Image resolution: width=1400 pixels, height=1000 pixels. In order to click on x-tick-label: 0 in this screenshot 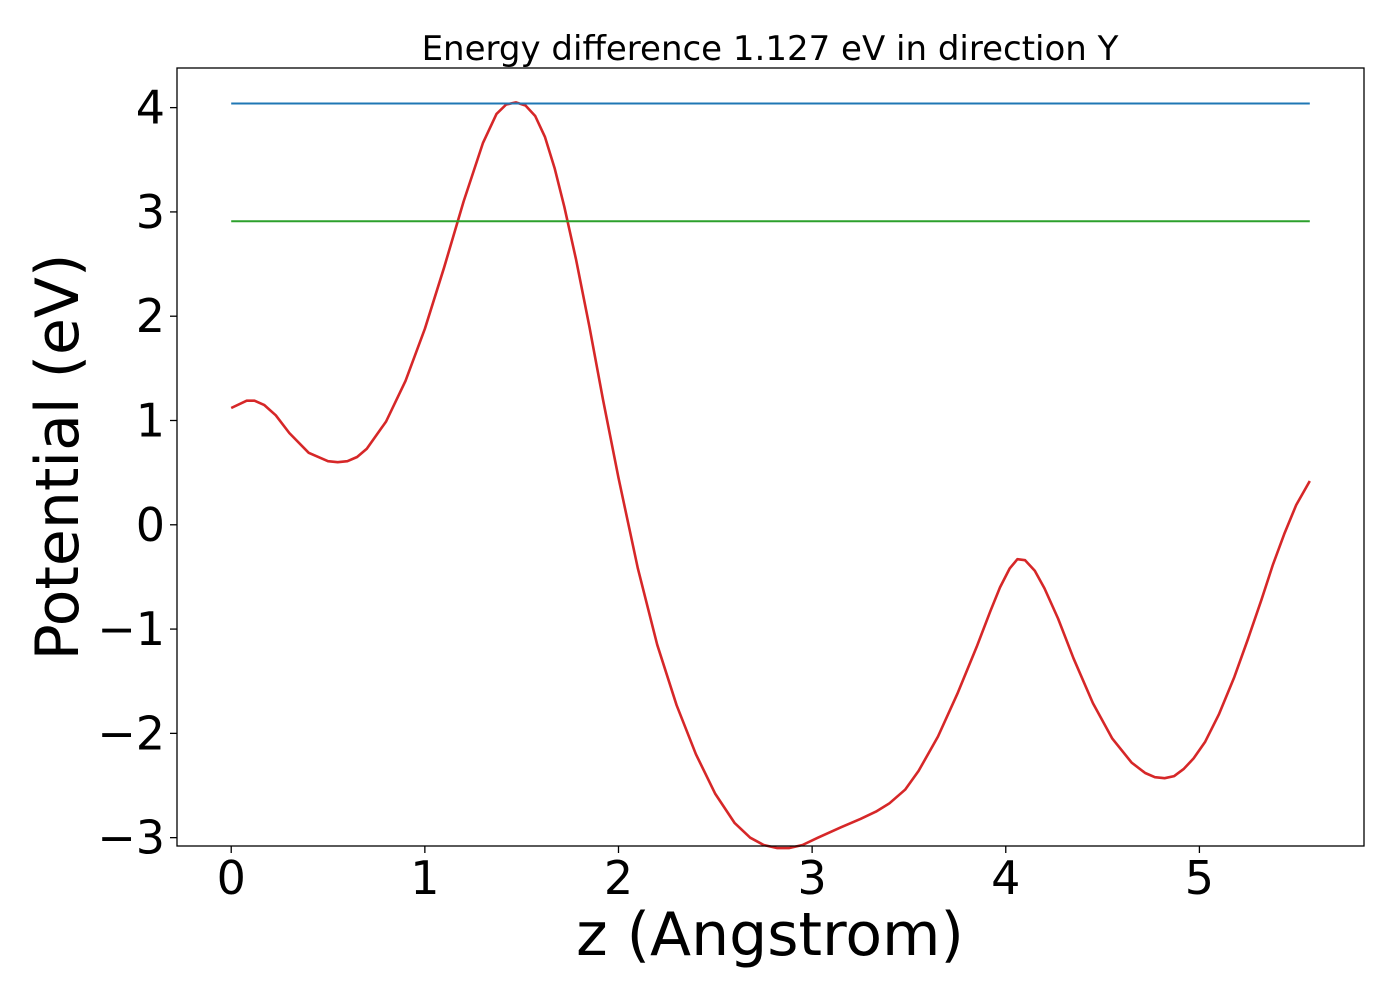, I will do `click(231, 878)`.